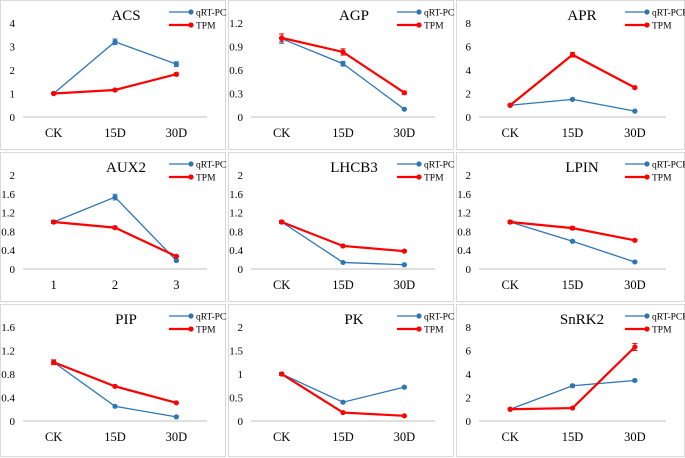  I want to click on chart-svg: SnRK2 0 2 4 6 8 CK 15D 30D qRT-PCR TPM, so click(575, 378).